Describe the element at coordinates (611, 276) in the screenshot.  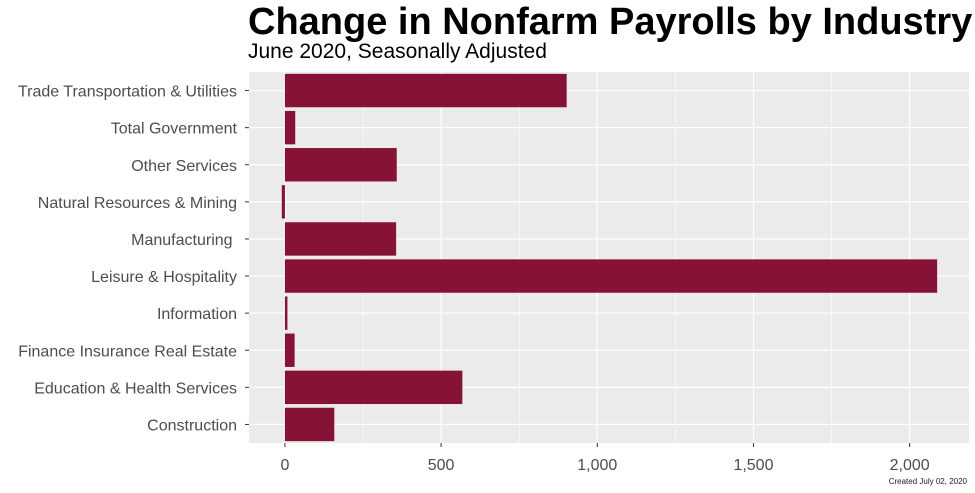
I see `bar-leisure-hospitality` at that location.